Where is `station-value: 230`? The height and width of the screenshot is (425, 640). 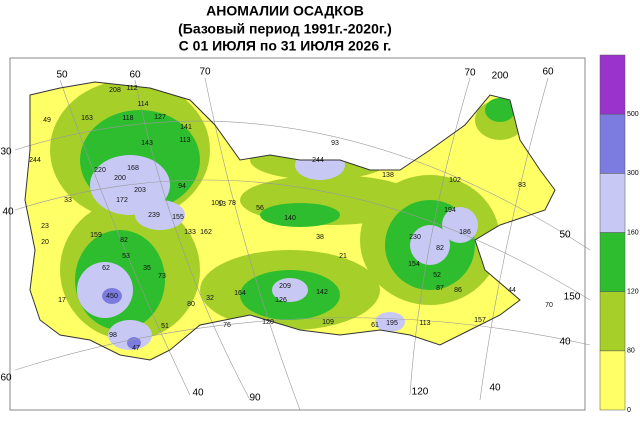
station-value: 230 is located at coordinates (415, 237).